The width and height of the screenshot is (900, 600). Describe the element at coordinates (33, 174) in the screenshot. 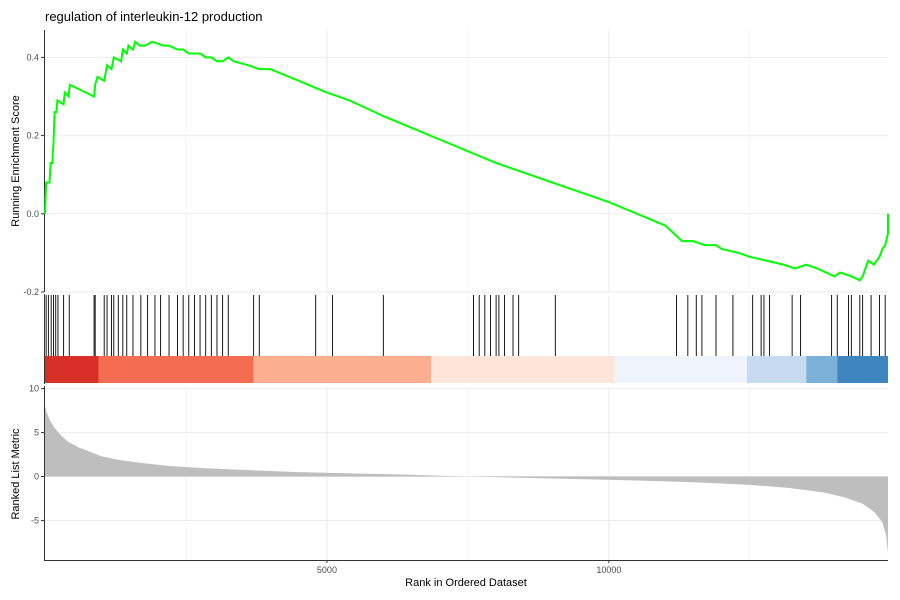

I see `es-y-ticks: -0.2 0.0 0.2 0.4` at that location.